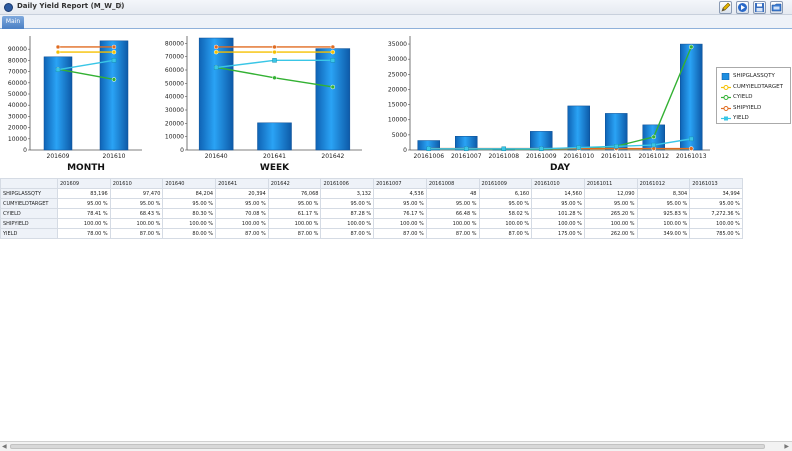 The width and height of the screenshot is (792, 451). I want to click on table-cell: 78.00 %, so click(84, 233).